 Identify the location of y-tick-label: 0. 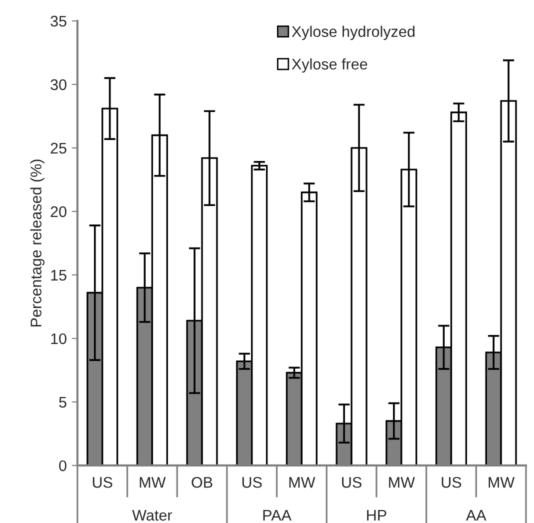
(62, 466).